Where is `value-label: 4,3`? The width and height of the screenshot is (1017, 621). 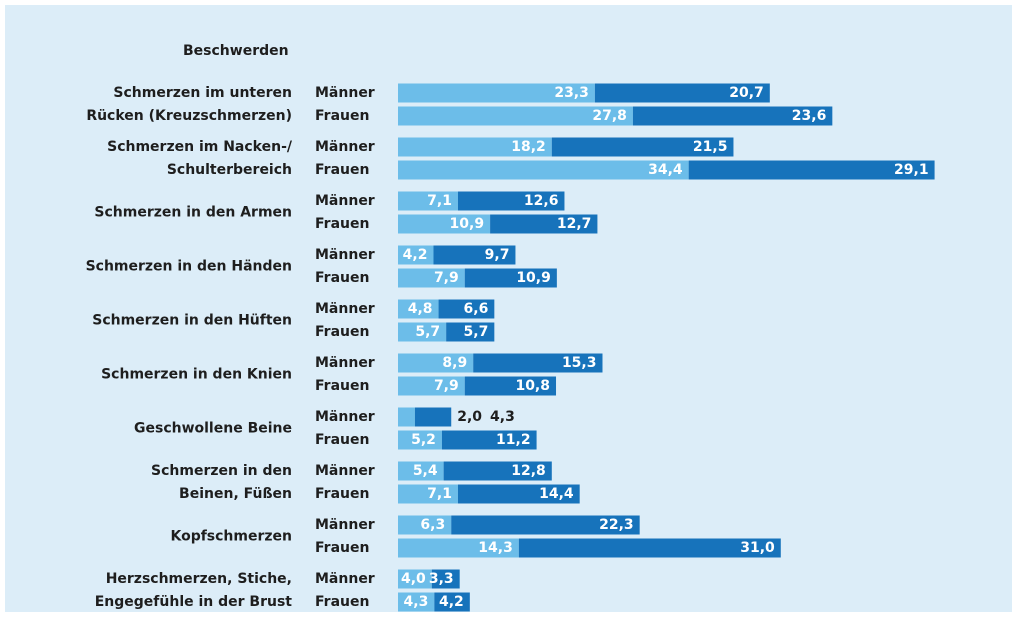 value-label: 4,3 is located at coordinates (416, 602).